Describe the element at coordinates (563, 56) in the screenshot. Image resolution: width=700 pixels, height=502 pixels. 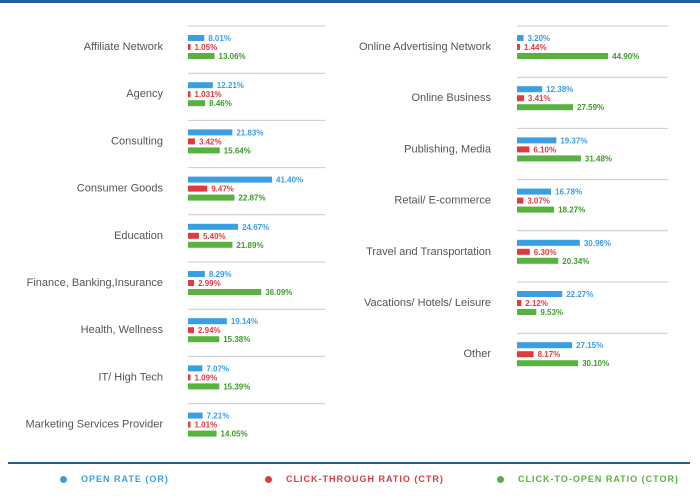
I see `bar-ctor-online-advertising-network` at that location.